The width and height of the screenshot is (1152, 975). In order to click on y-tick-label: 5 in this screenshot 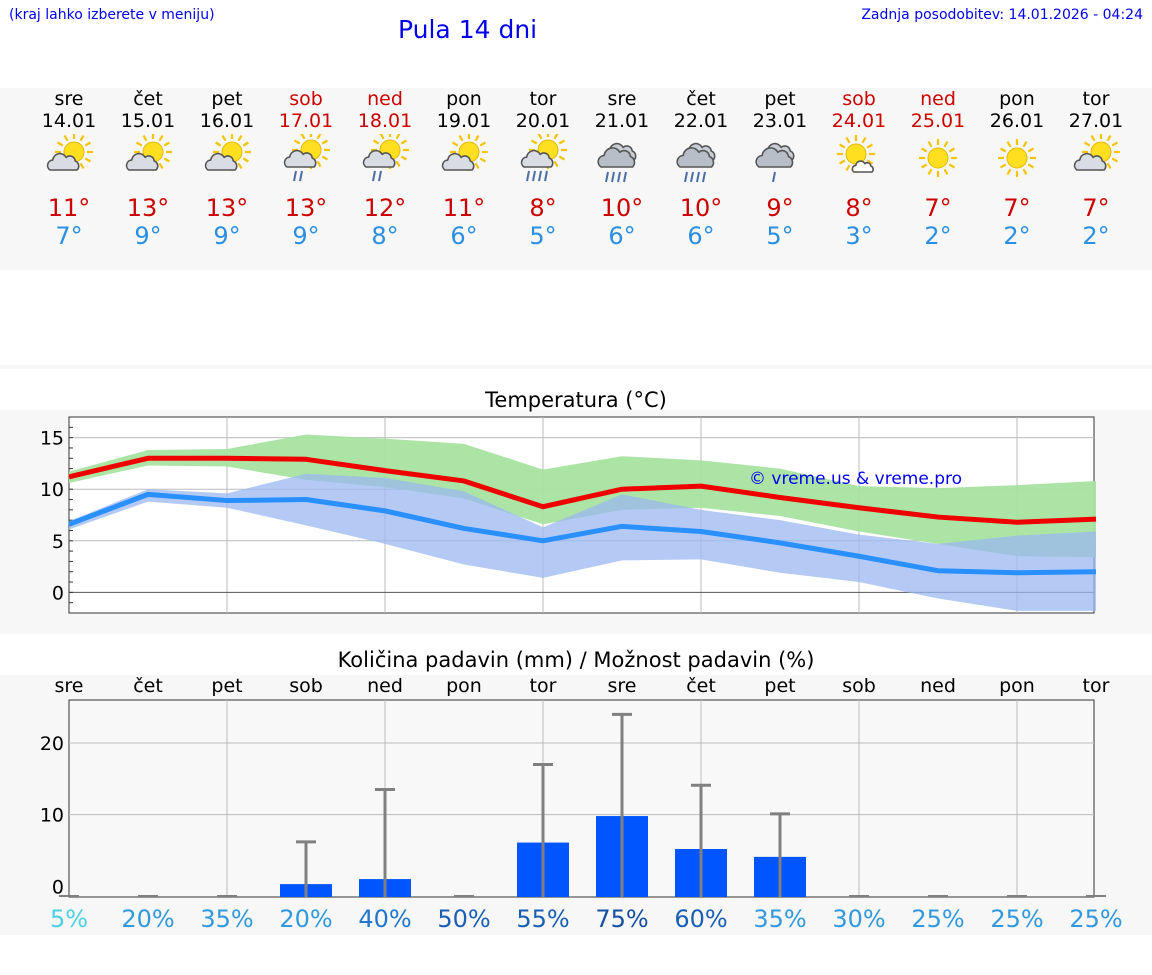, I will do `click(58, 542)`.